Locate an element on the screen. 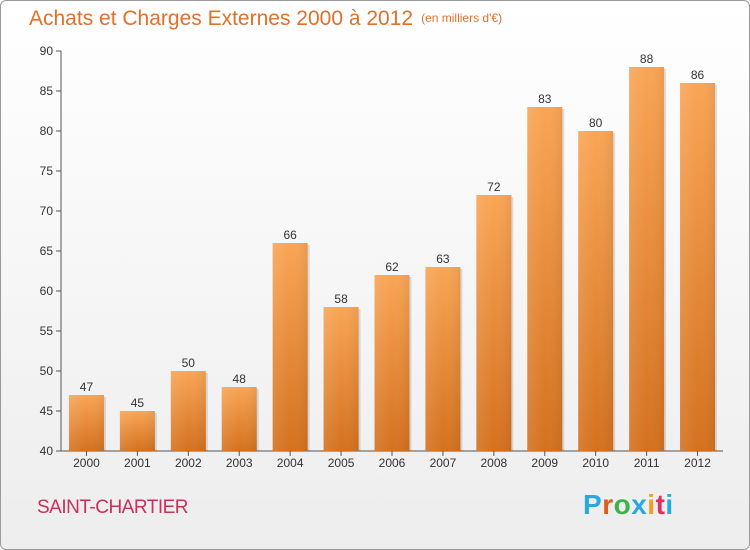  x-tick-label: 2012 is located at coordinates (697, 463).